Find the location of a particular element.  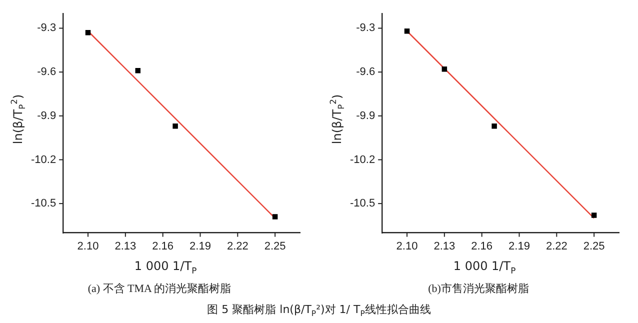

text: (b)市售消光聚酯树脂 is located at coordinates (478, 289).